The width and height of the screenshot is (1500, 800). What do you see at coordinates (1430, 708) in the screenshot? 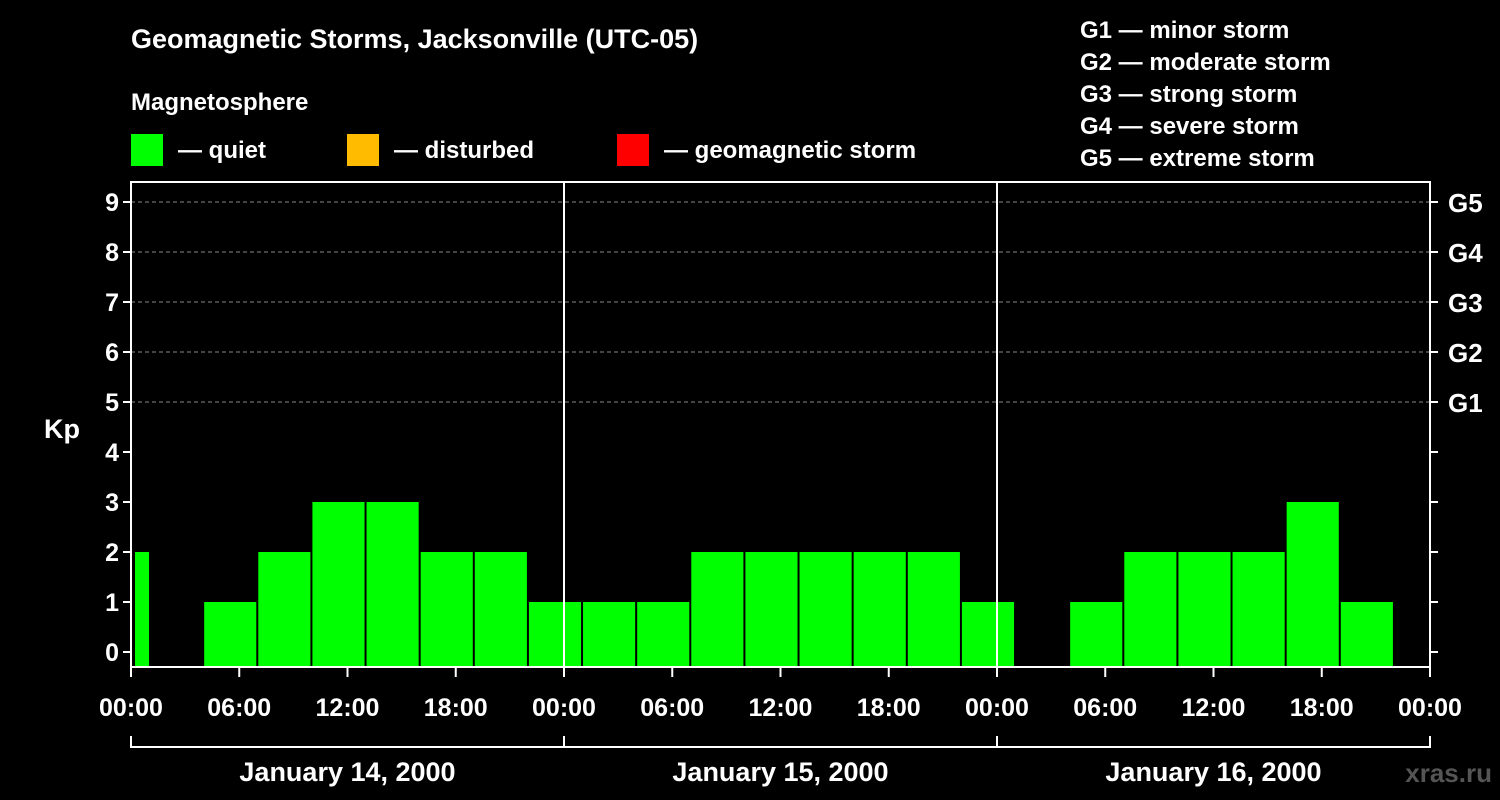
I see `x-tick-label-12: 00:00` at bounding box center [1430, 708].